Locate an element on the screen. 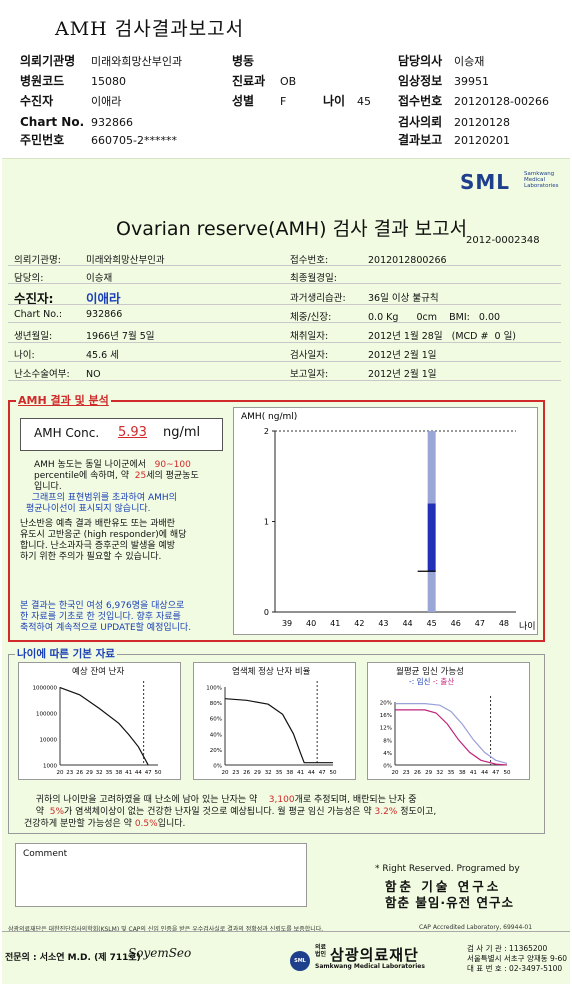 Image resolution: width=572 pixels, height=986 pixels. rights-notice: * Right Reserved. Programed by is located at coordinates (447, 869).